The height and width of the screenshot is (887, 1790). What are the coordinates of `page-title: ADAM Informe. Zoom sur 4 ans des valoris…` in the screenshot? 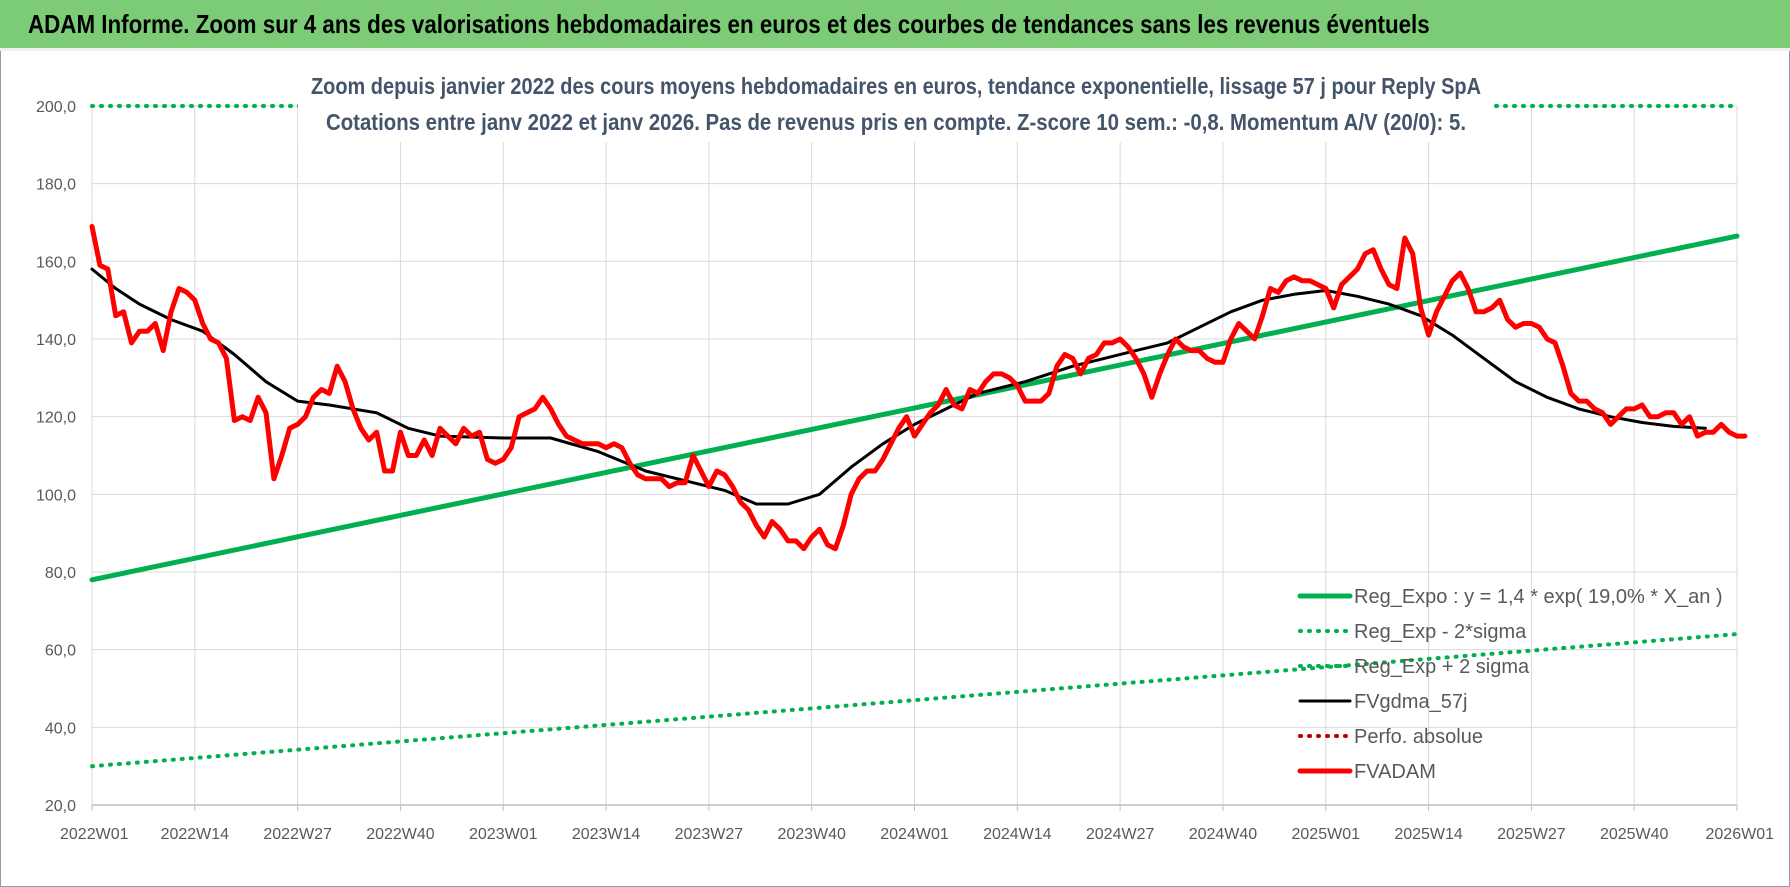 It's located at (729, 24).